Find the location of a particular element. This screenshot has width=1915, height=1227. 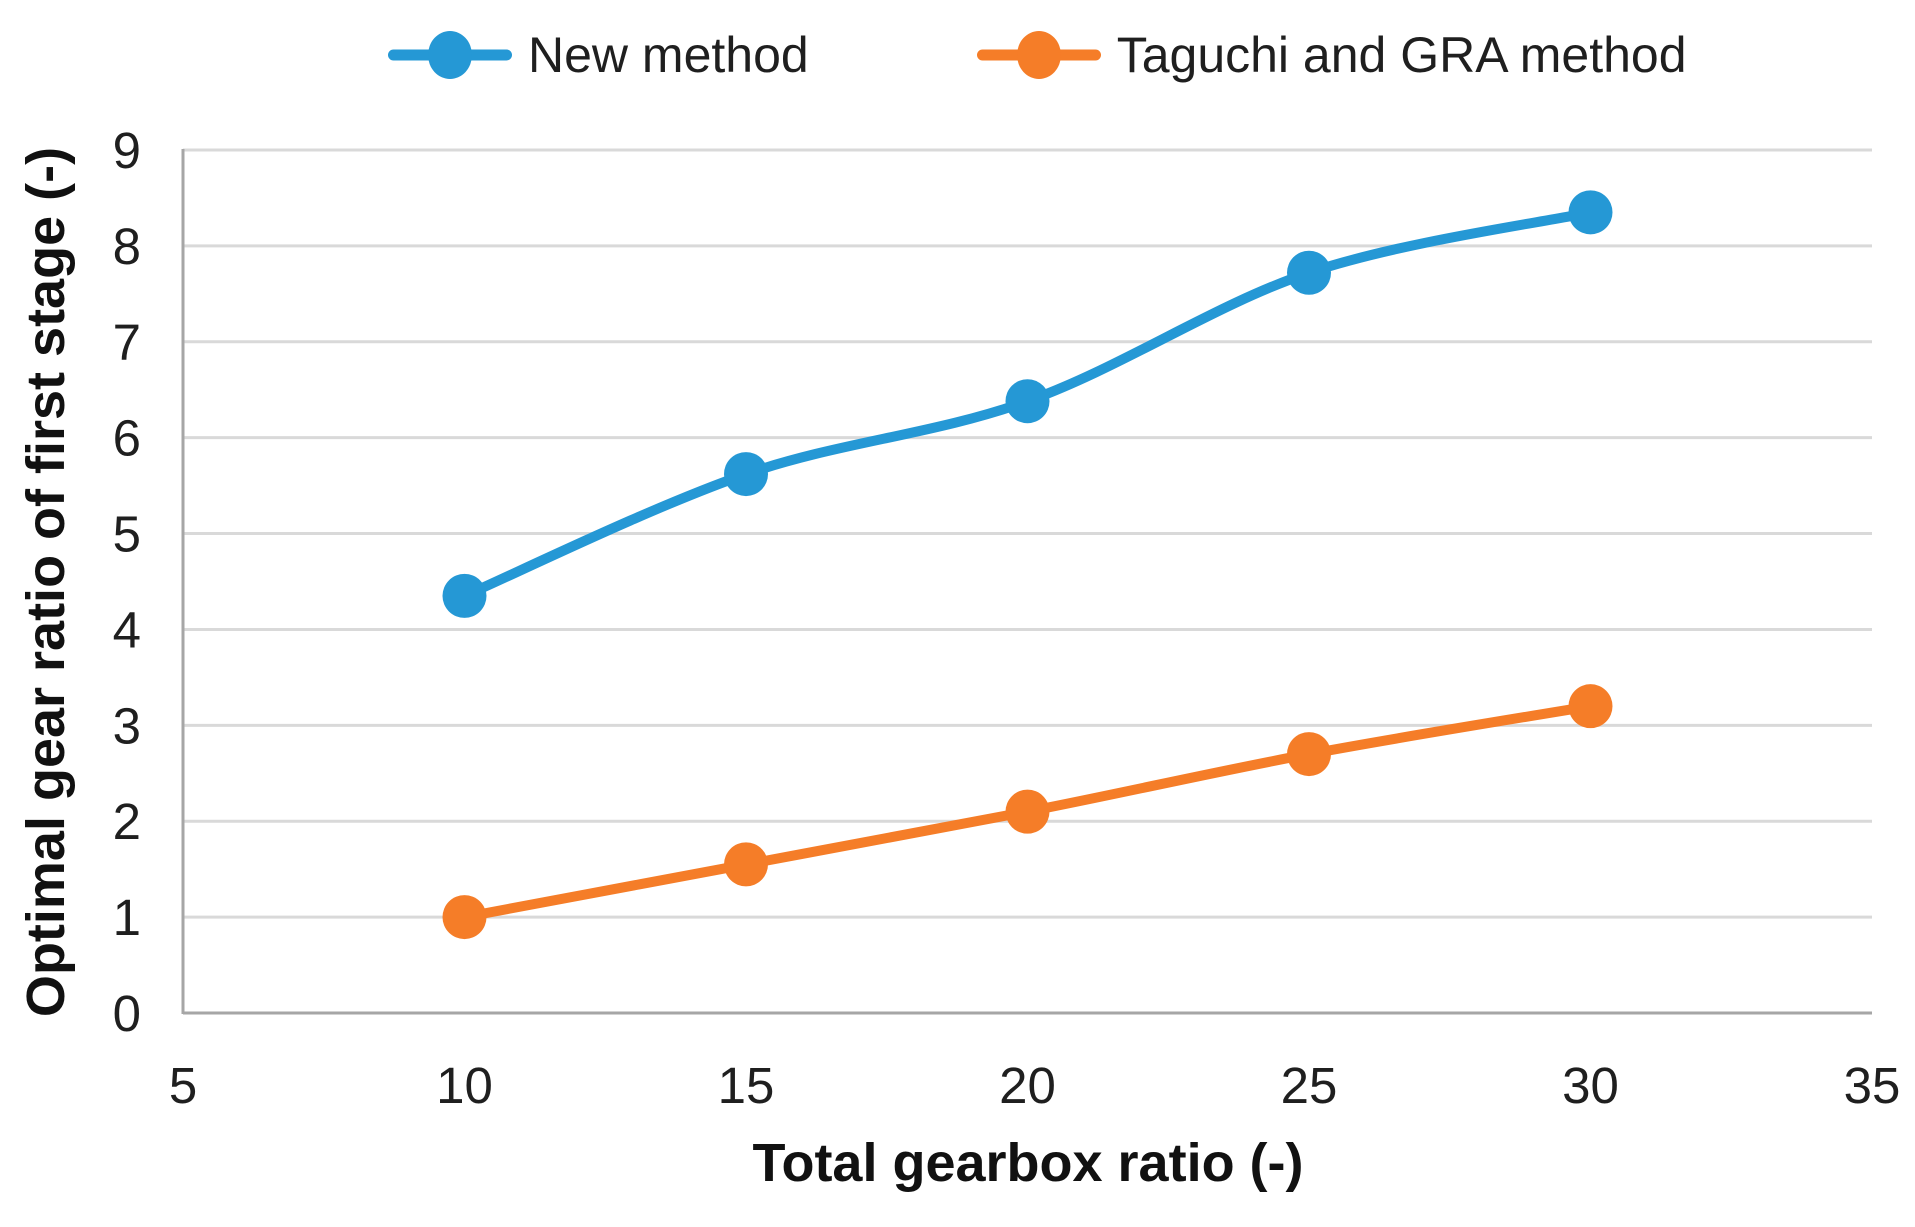

x-tick-label: 30 is located at coordinates (1590, 1085).